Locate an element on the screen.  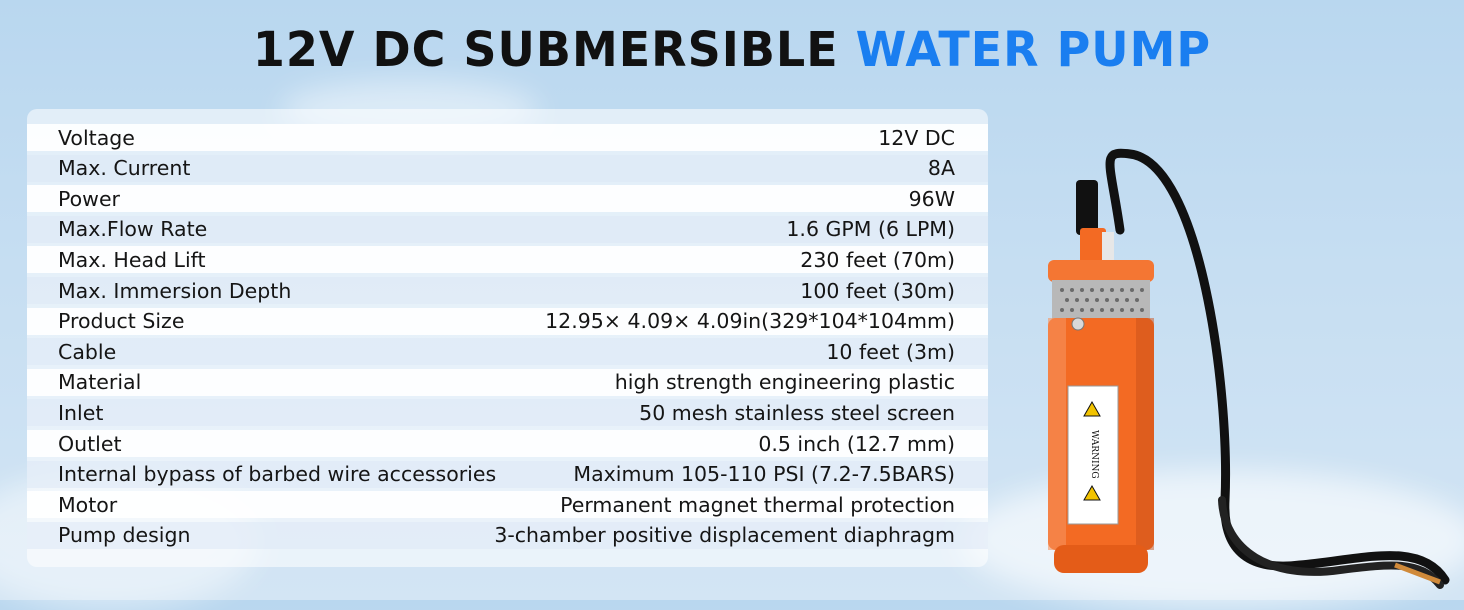
spec-value: 230 feet (70m) is located at coordinates (877, 259).